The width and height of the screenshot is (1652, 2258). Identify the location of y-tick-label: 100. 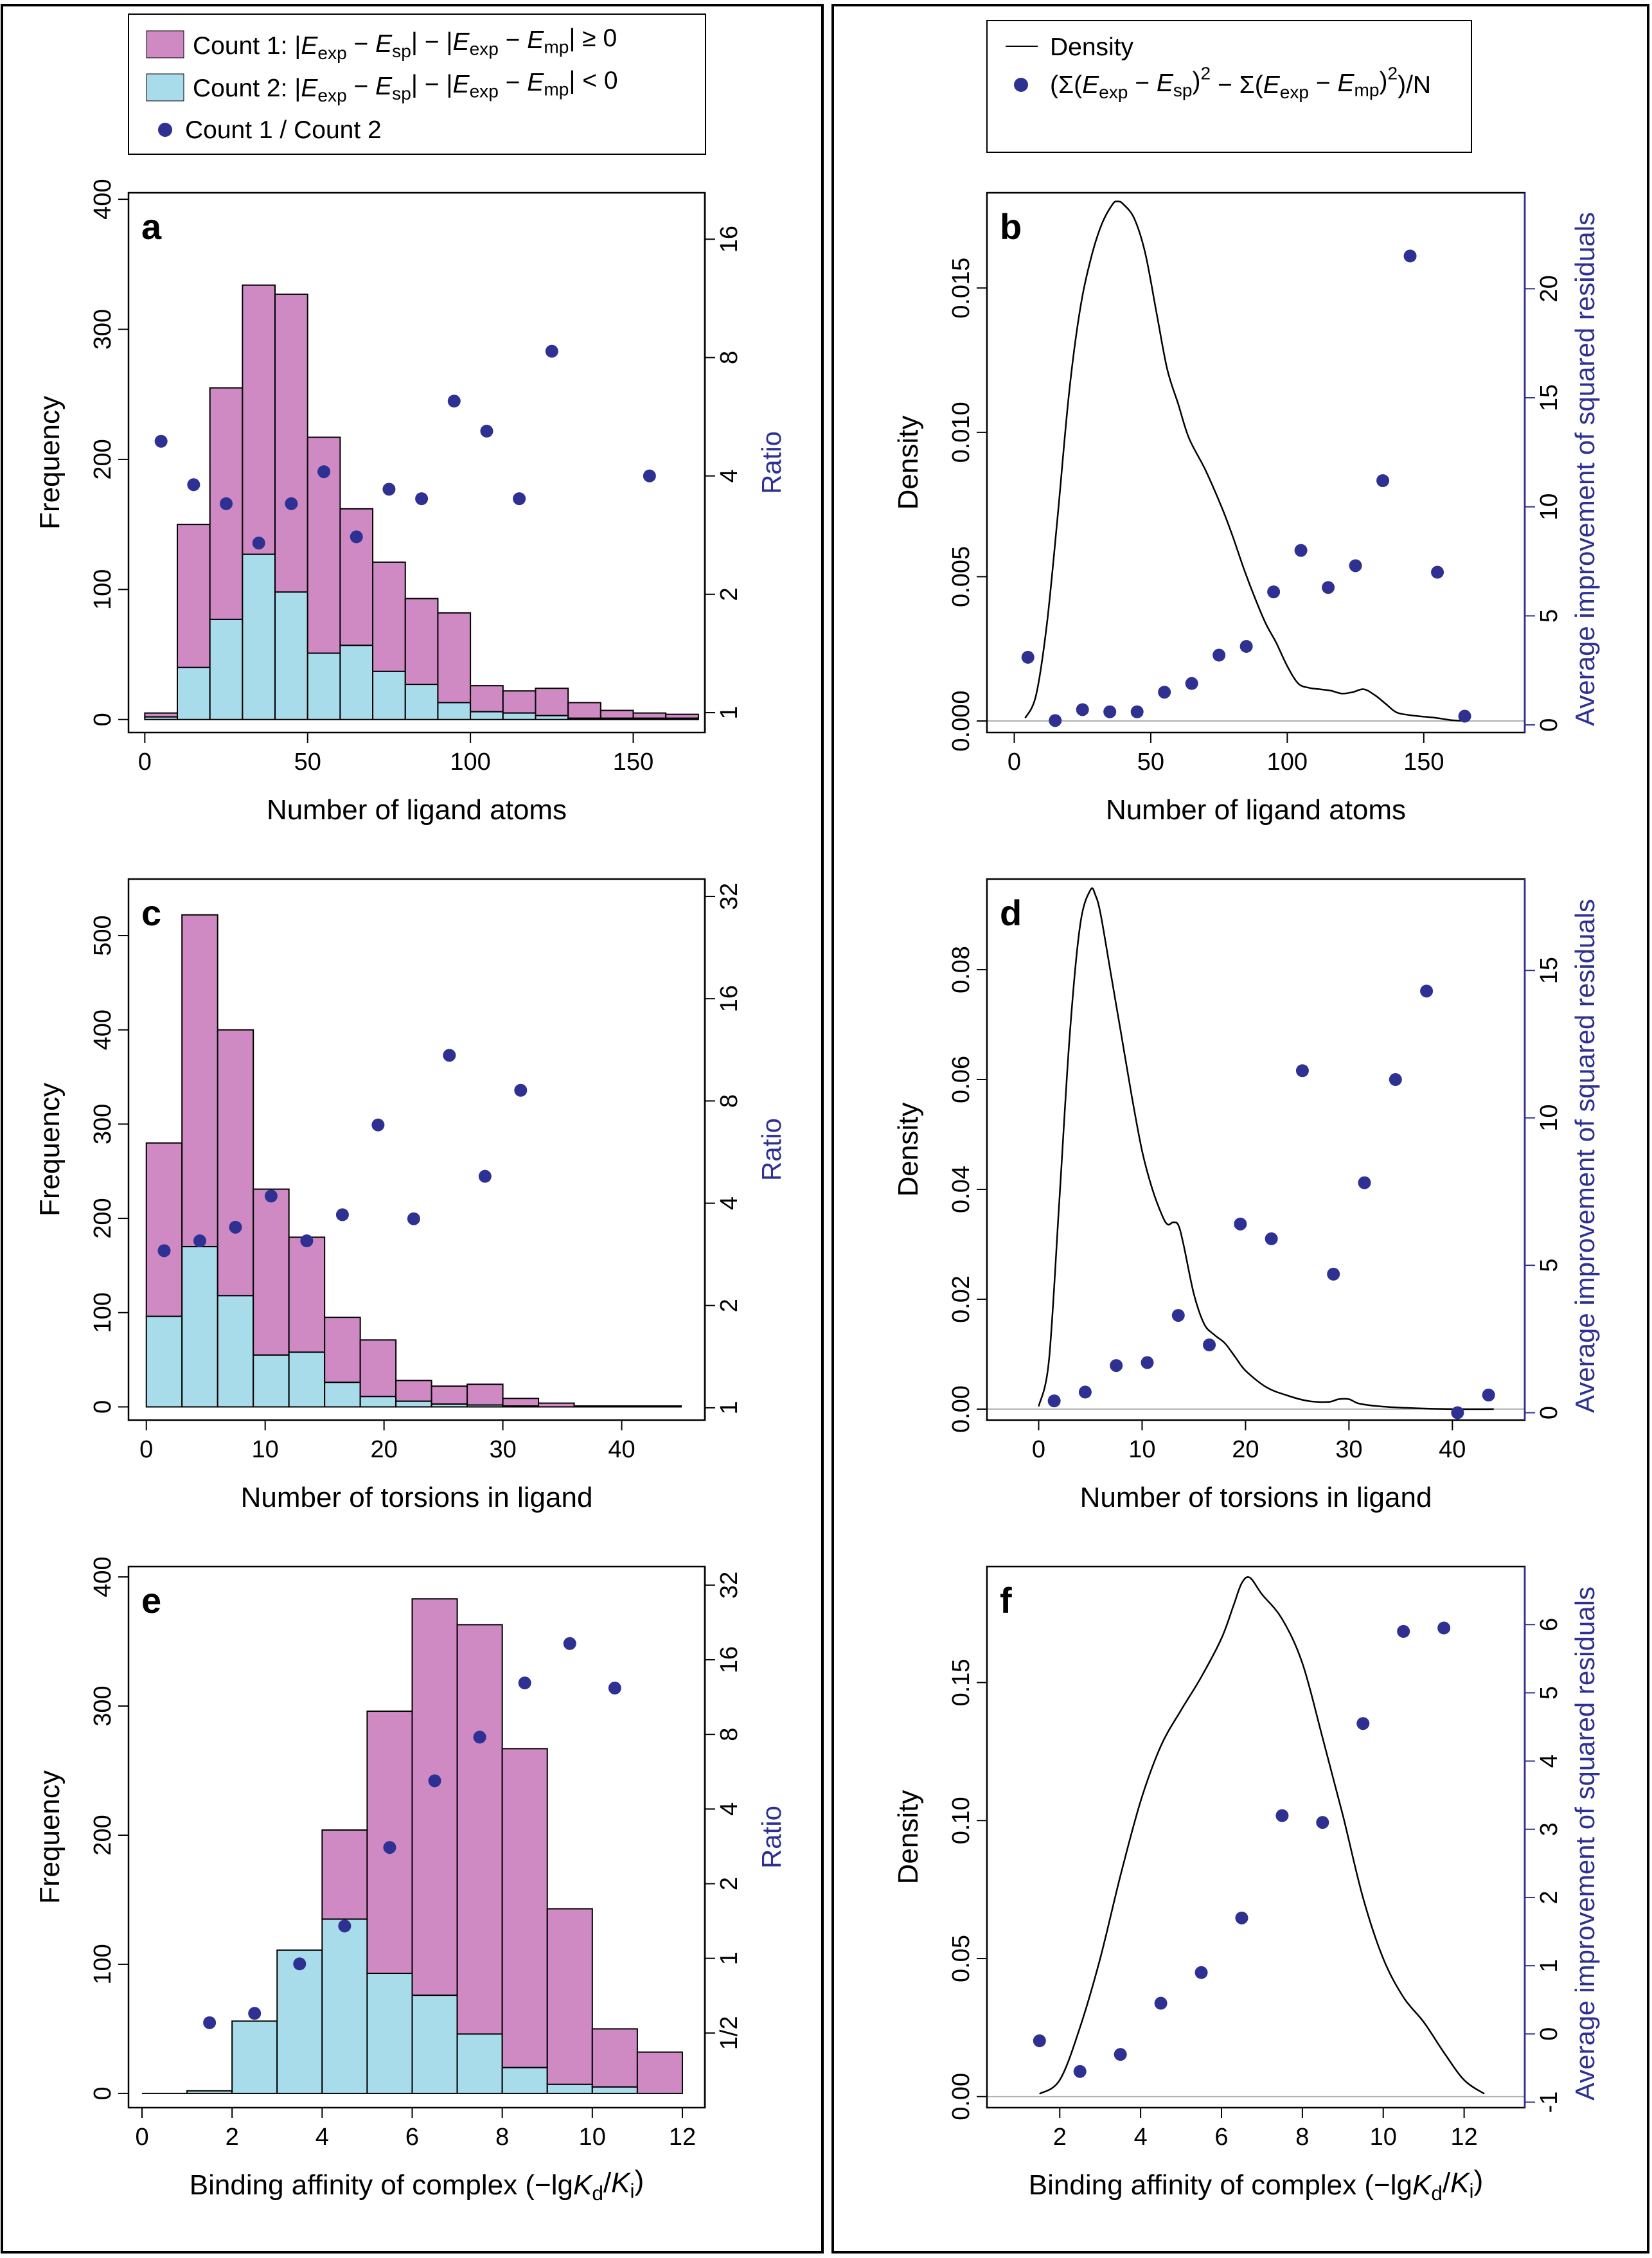
(103, 589).